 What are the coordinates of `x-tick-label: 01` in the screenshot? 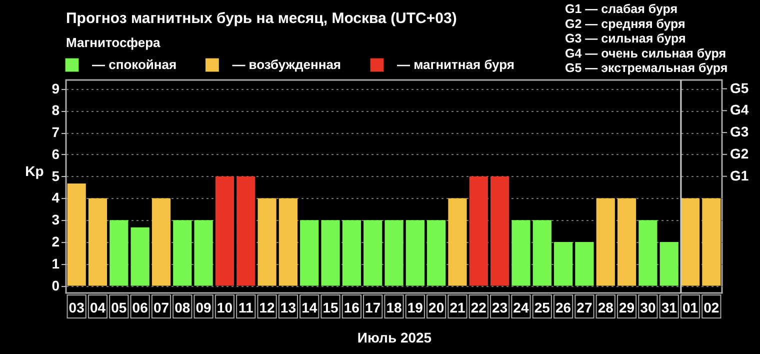 It's located at (690, 308).